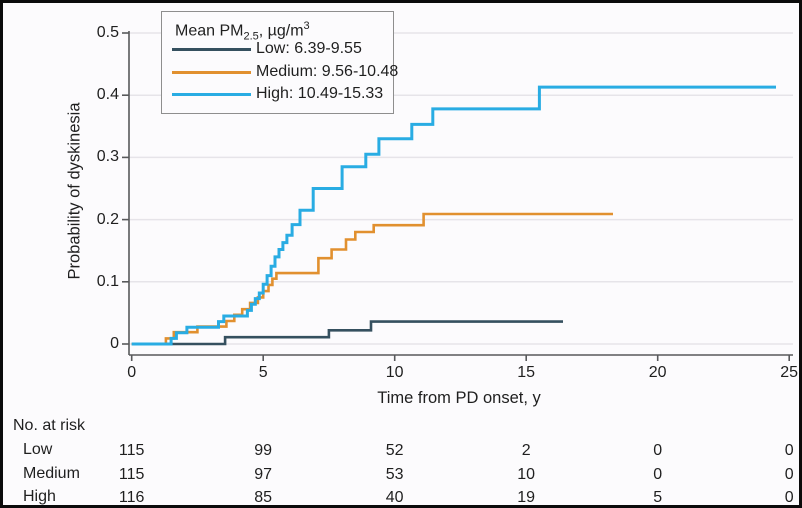  I want to click on legend-title: Mean PM2.5, µg/m3, so click(242, 31).